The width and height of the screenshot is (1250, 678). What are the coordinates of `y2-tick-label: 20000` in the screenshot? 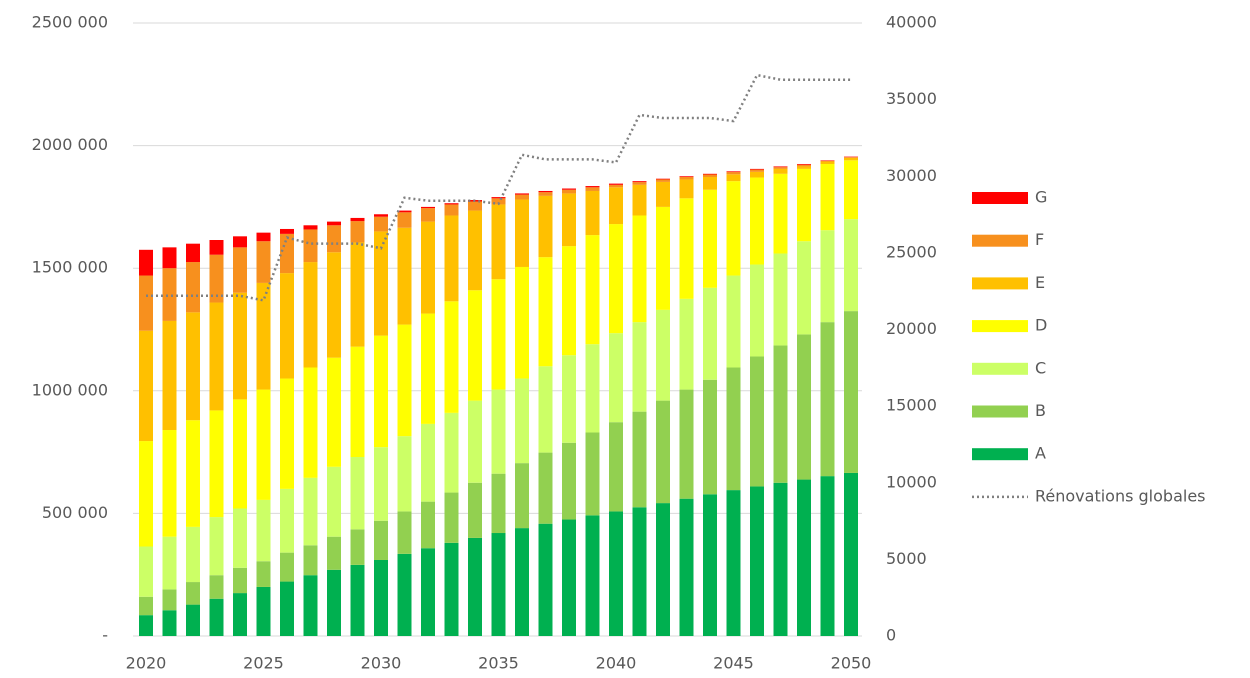 It's located at (911, 328).